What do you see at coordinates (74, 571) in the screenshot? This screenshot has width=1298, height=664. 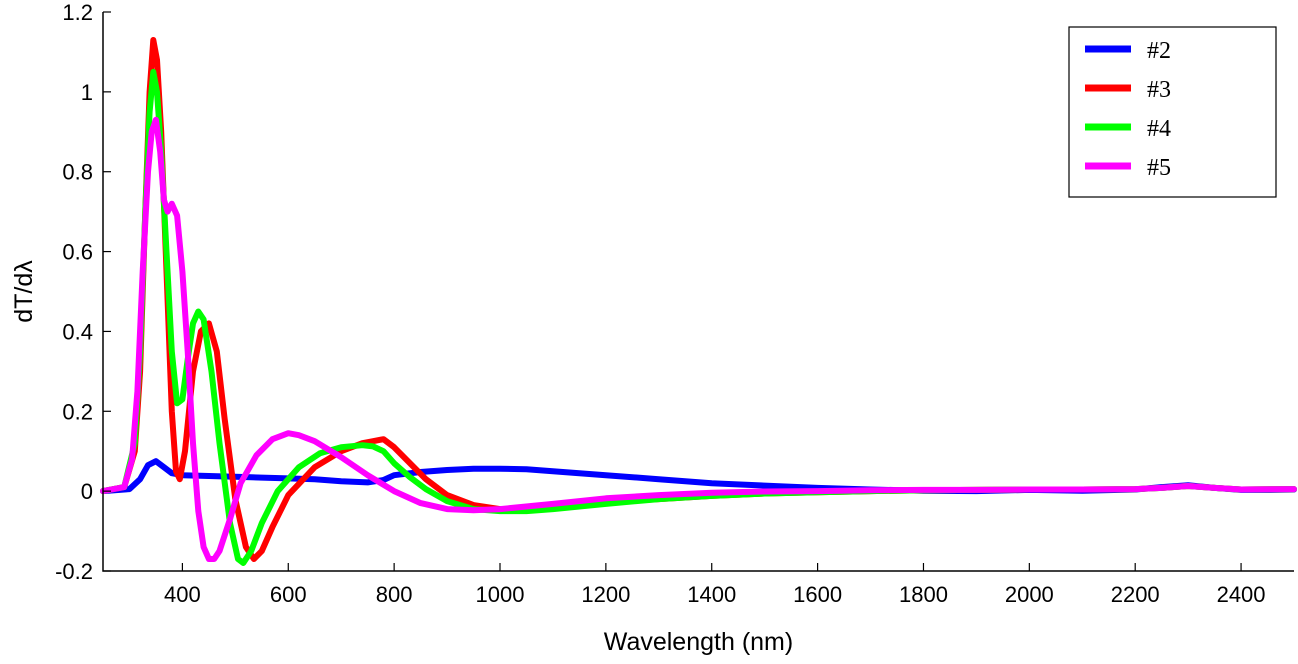 I see `y-tick-label: -0.2` at bounding box center [74, 571].